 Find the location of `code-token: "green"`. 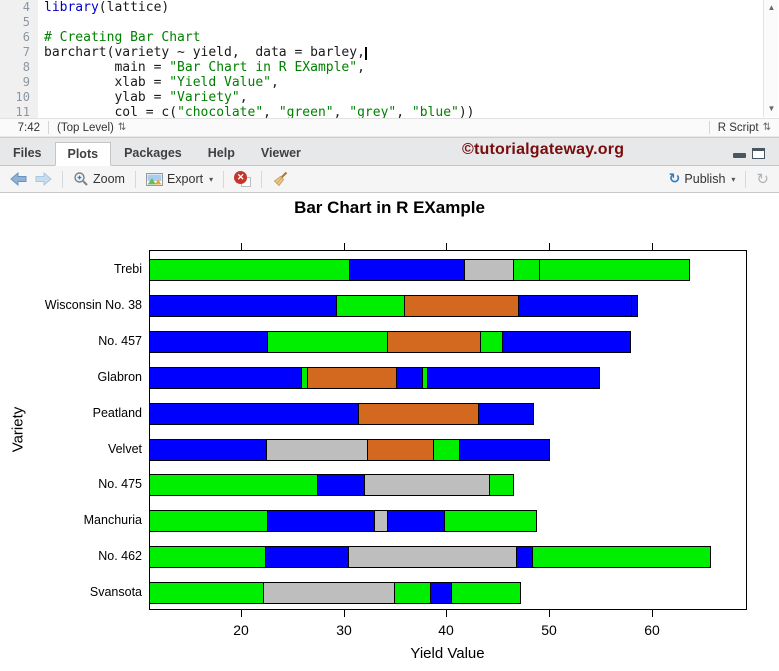

code-token: "green" is located at coordinates (306, 111).